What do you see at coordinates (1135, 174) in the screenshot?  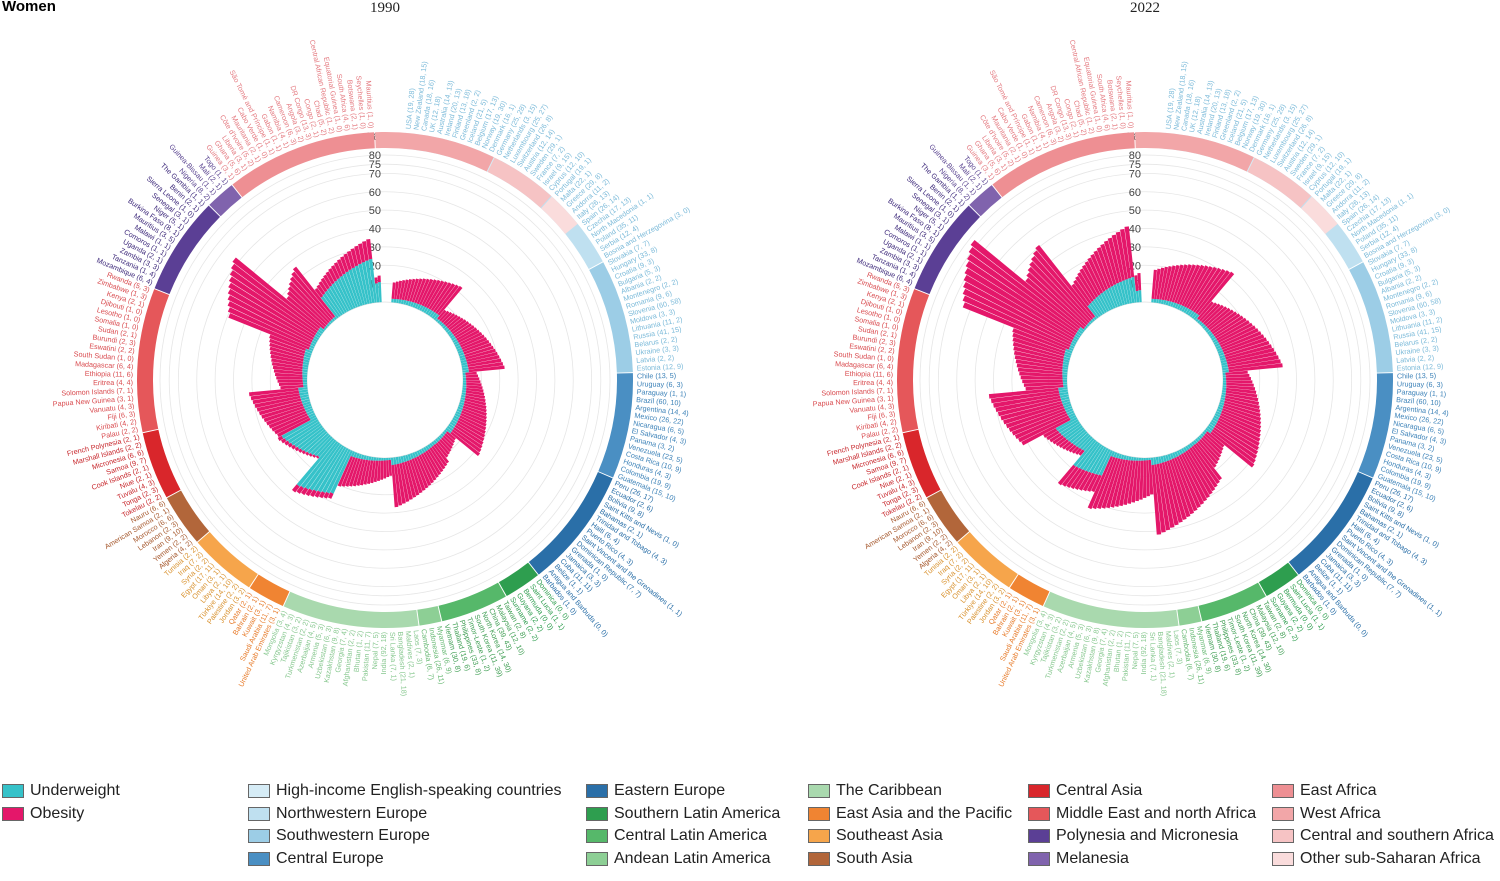 I see `tick-label: 70` at bounding box center [1135, 174].